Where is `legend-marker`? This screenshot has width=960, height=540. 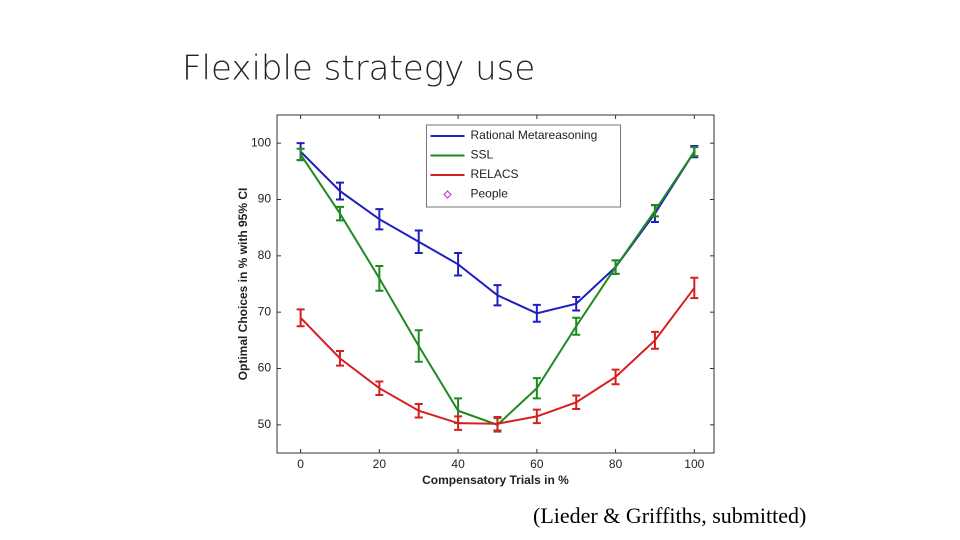
legend-marker is located at coordinates (447, 194).